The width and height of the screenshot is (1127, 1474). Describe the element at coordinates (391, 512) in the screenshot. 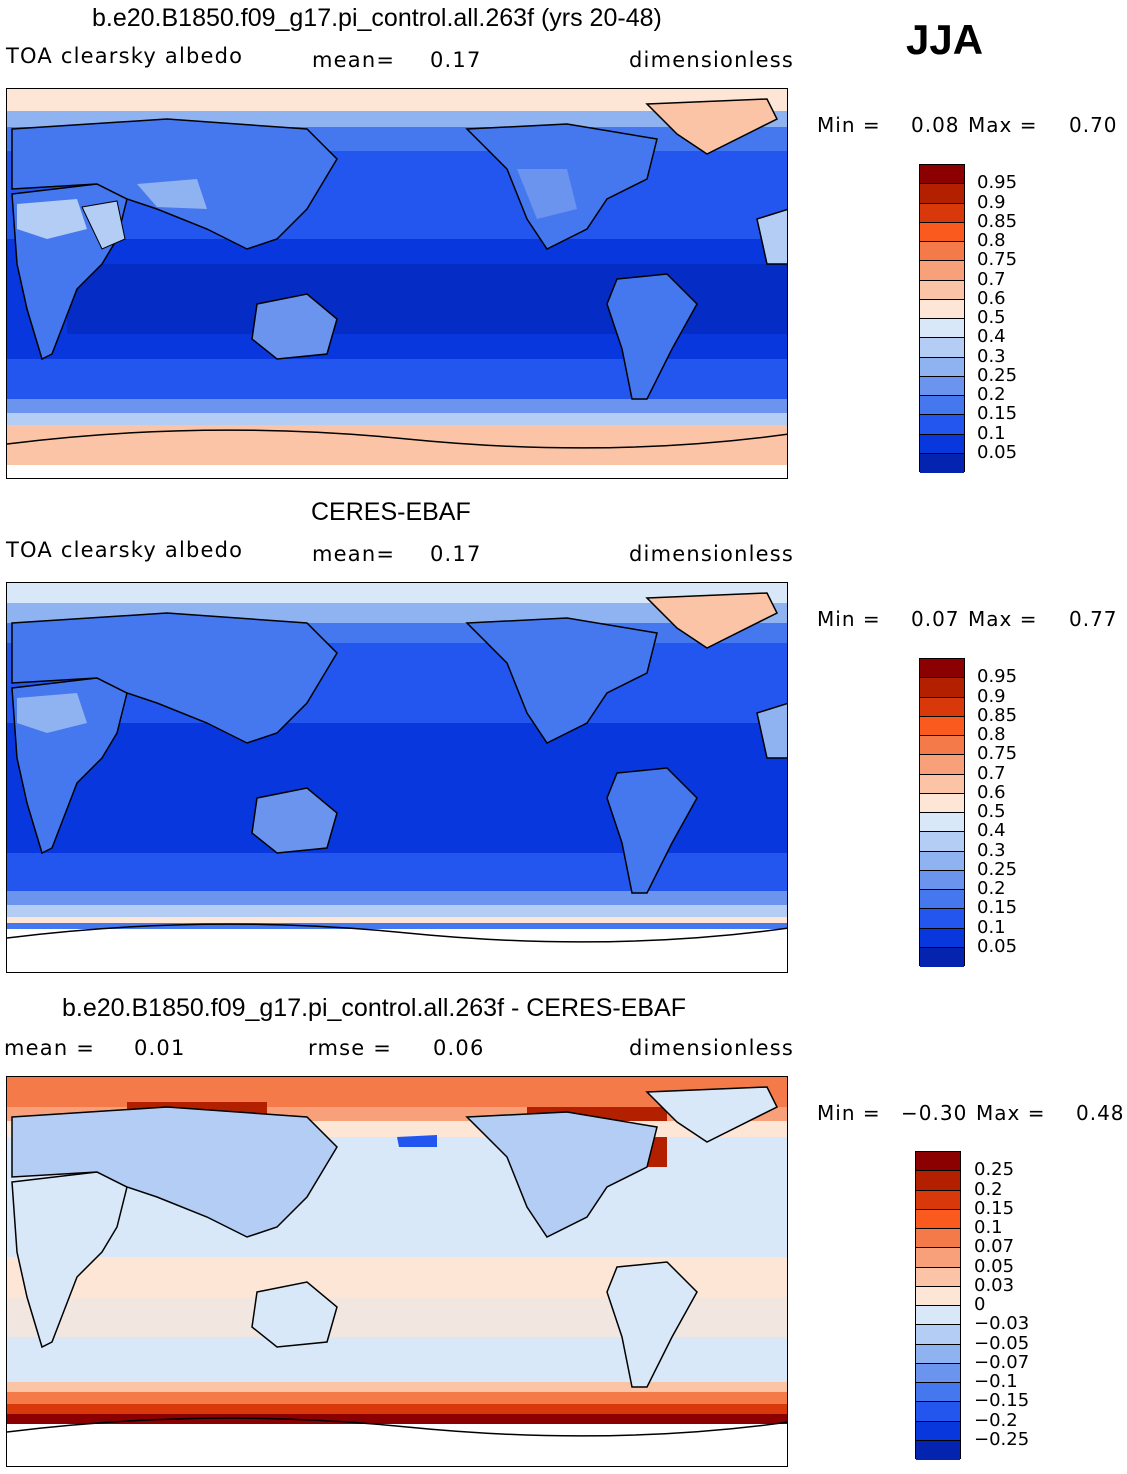

I see `panel2-title: CERES-EBAF` at that location.